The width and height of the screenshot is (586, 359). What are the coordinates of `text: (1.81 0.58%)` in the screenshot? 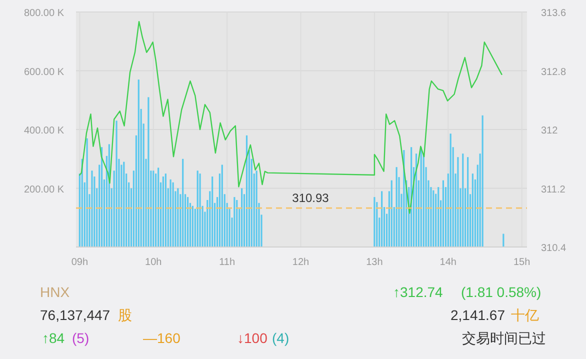 It's located at (501, 292).